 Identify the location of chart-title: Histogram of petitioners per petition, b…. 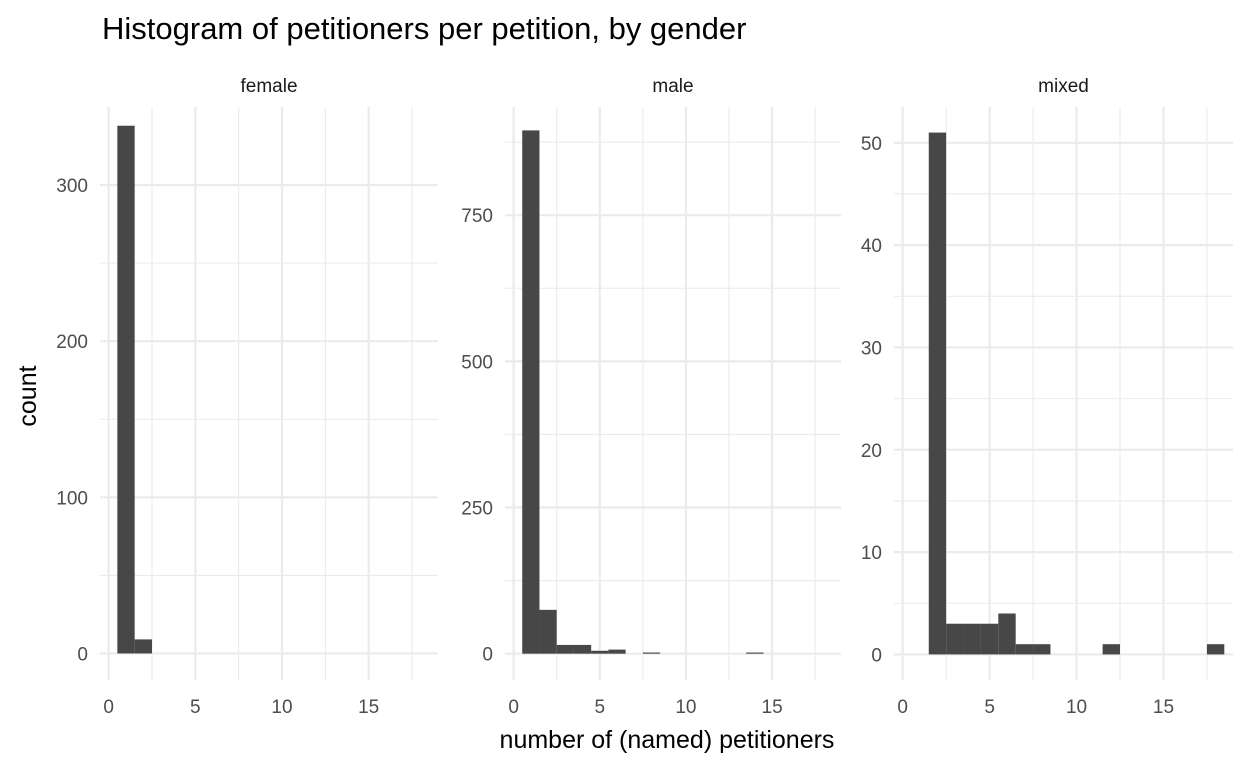
(424, 28).